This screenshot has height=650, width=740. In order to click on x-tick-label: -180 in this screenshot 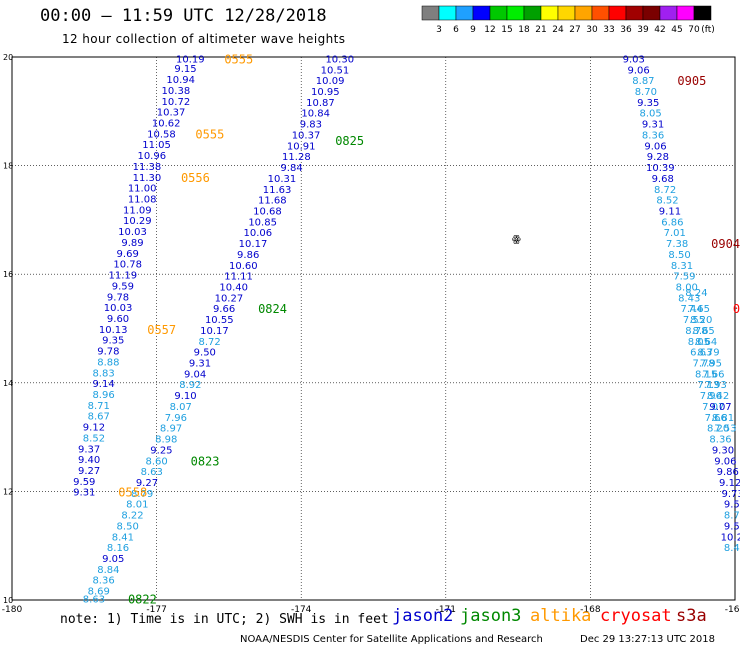, I will do `click(12, 610)`.